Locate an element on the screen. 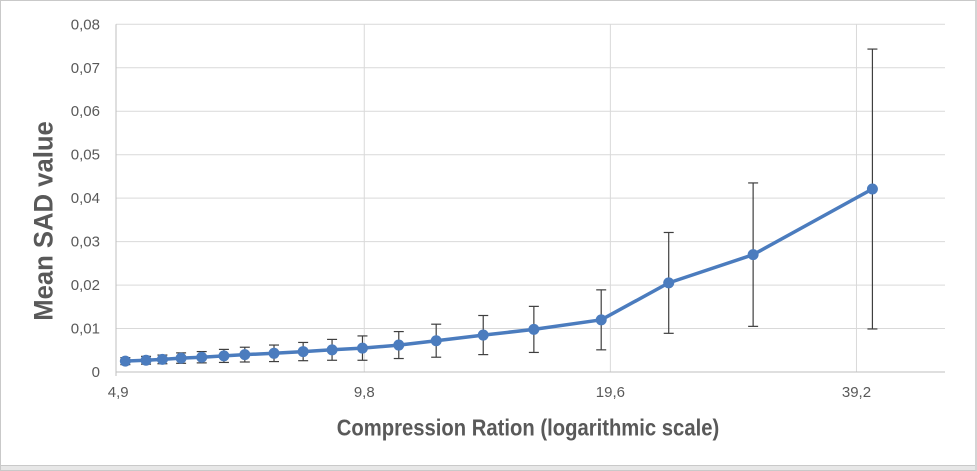 The image size is (977, 471). window-edge is located at coordinates (488, 467).